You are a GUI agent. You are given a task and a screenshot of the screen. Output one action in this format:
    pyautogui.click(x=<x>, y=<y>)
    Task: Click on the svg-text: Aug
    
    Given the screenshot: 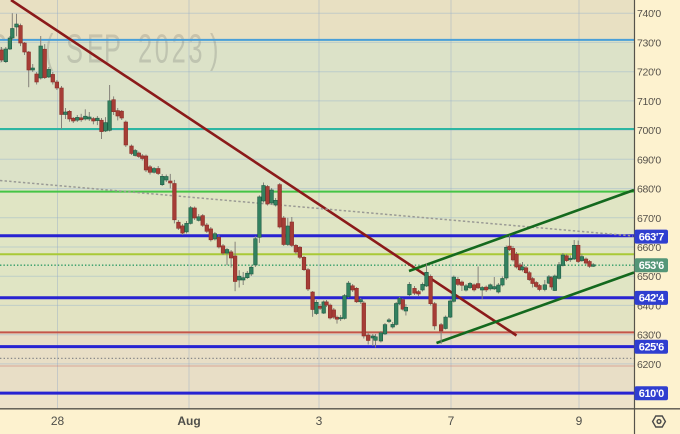 What is the action you would take?
    pyautogui.click(x=188, y=421)
    